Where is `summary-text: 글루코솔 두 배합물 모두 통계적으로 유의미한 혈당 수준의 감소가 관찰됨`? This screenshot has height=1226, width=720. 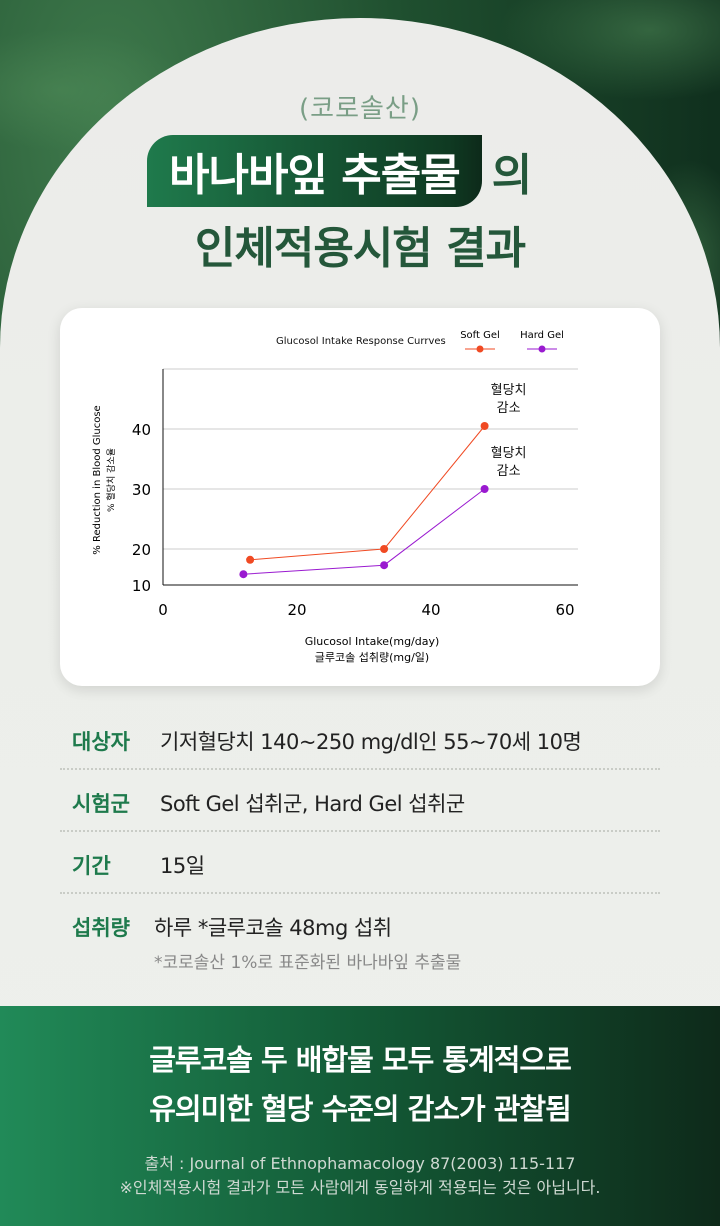 summary-text: 글루코솔 두 배합물 모두 통계적으로 유의미한 혈당 수준의 감소가 관찰됨 is located at coordinates (360, 1085).